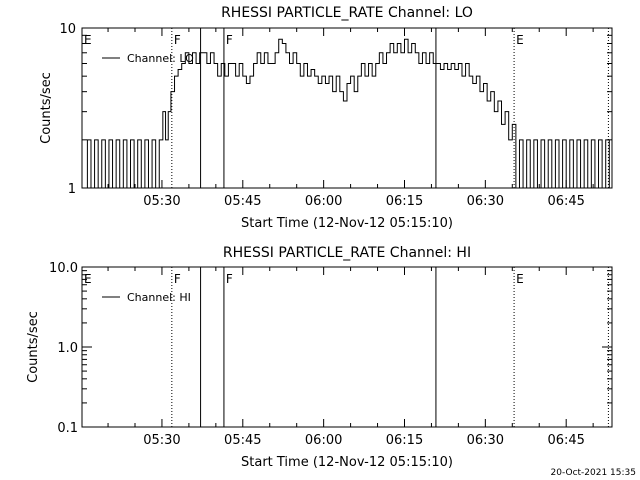  What do you see at coordinates (160, 58) in the screenshot?
I see `lo-legend-label: Channel: LO` at bounding box center [160, 58].